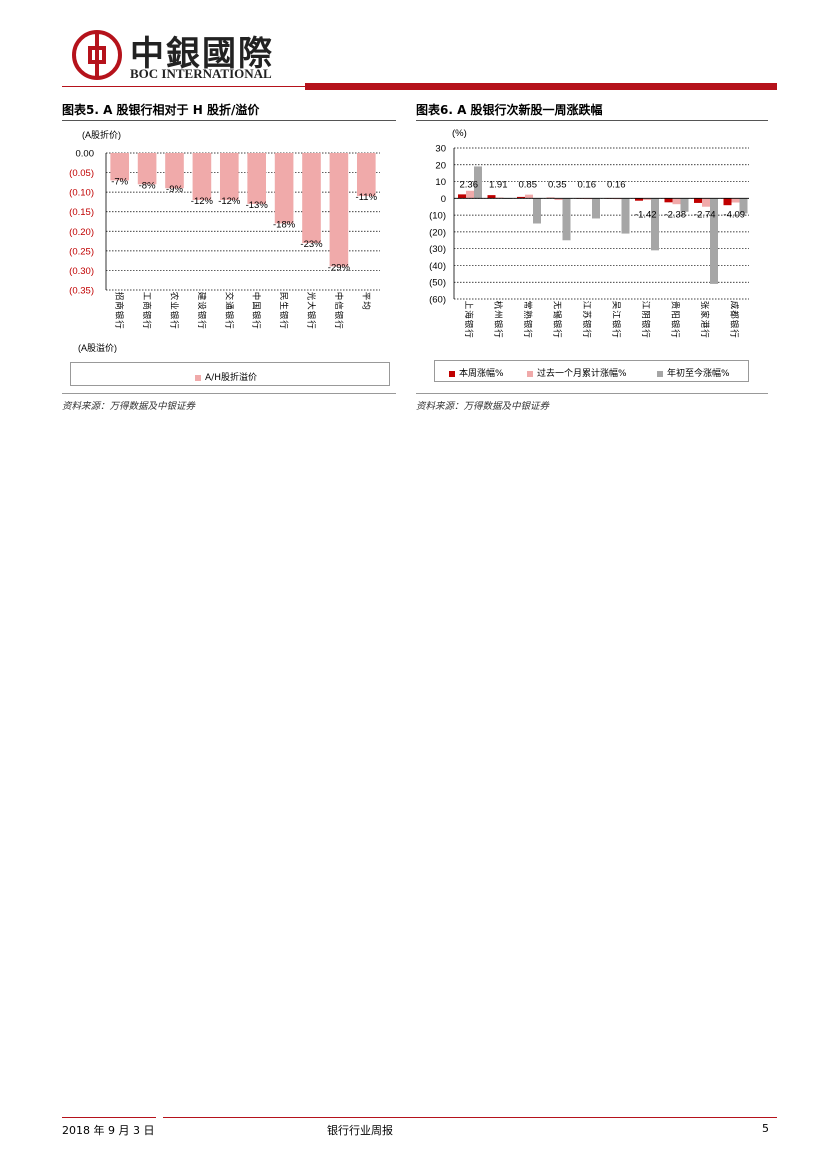 The height and width of the screenshot is (1169, 827). What do you see at coordinates (528, 305) in the screenshot?
I see `x-tick-label: 常` at bounding box center [528, 305].